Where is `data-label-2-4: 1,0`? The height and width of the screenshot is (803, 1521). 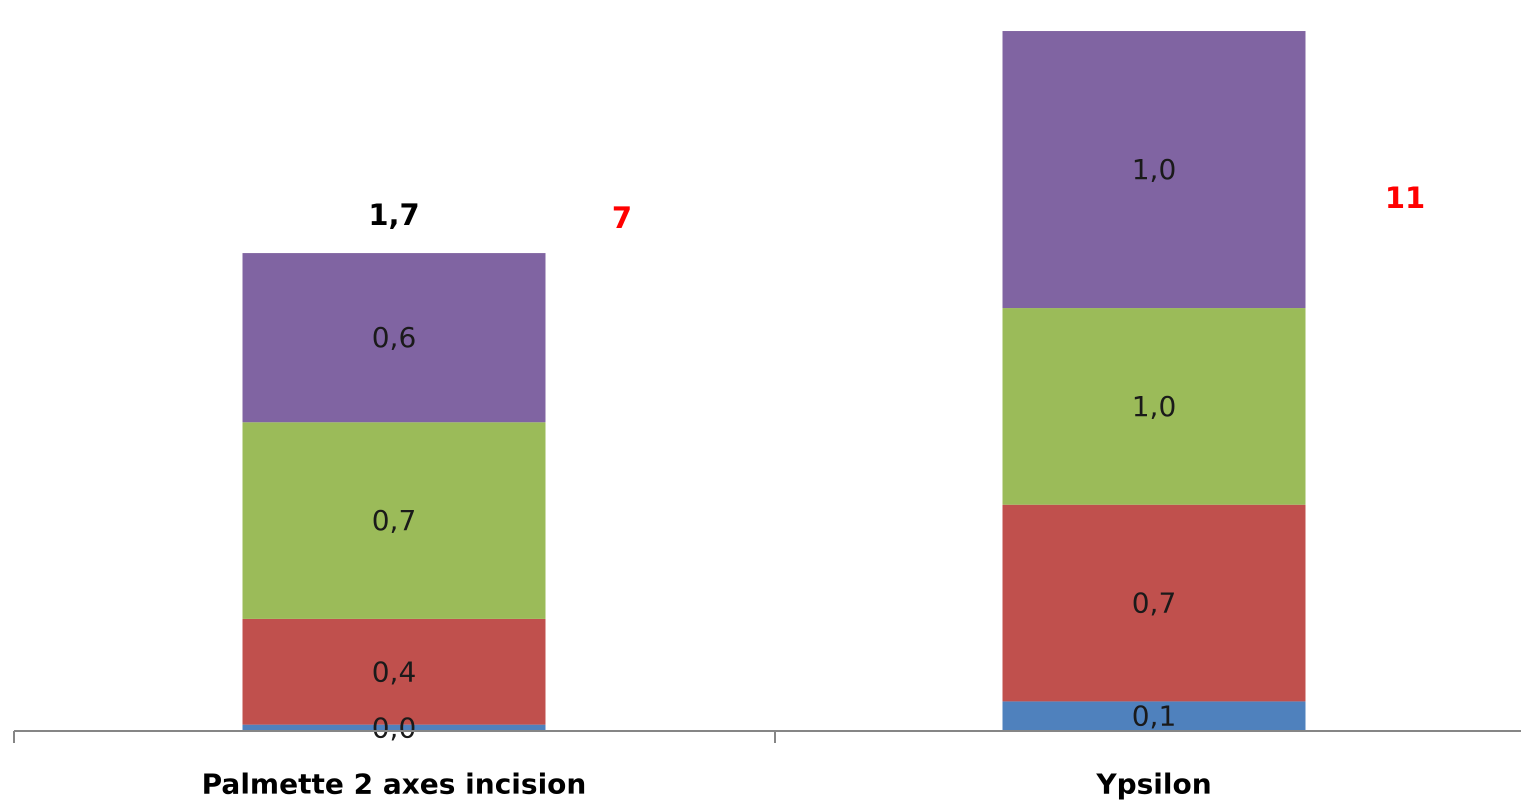
data-label-2-4: 1,0 is located at coordinates (1154, 169).